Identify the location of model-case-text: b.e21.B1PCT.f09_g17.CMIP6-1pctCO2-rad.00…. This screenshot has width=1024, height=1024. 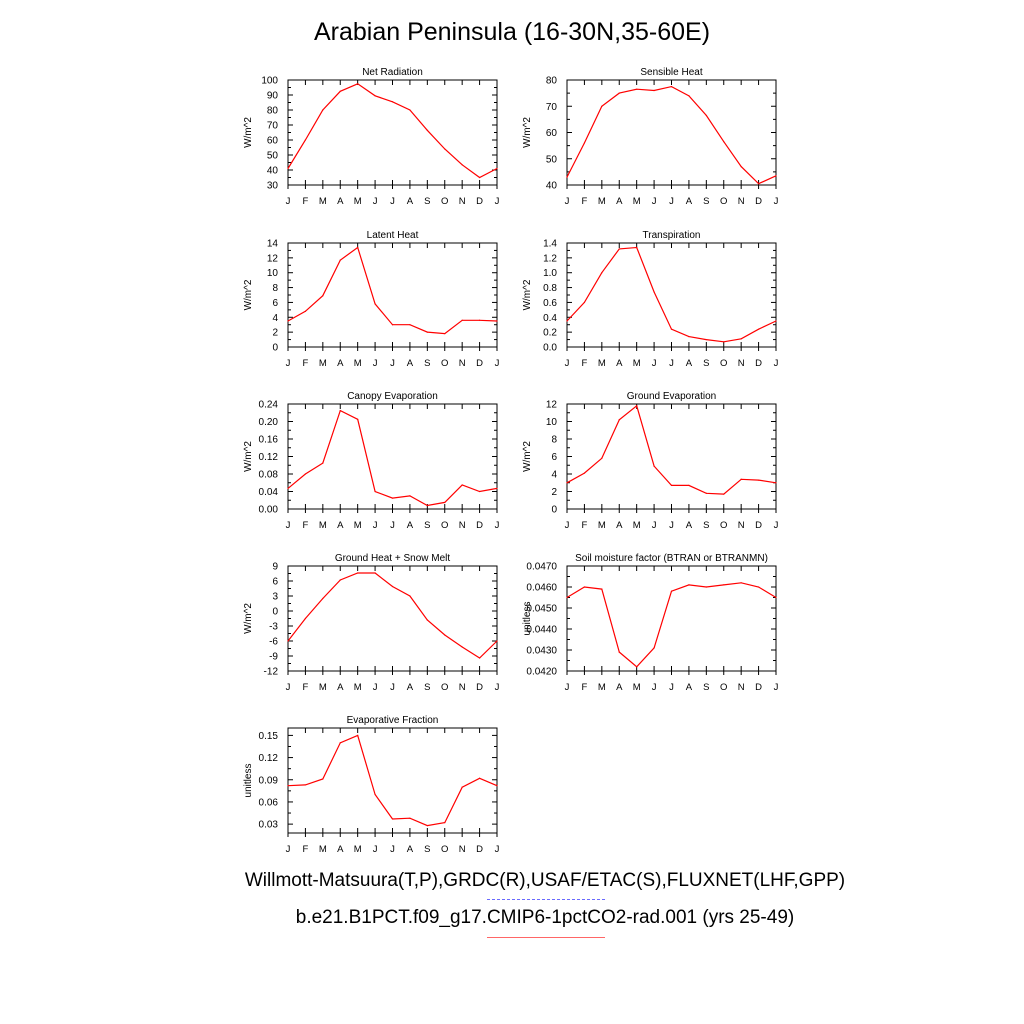
(545, 917).